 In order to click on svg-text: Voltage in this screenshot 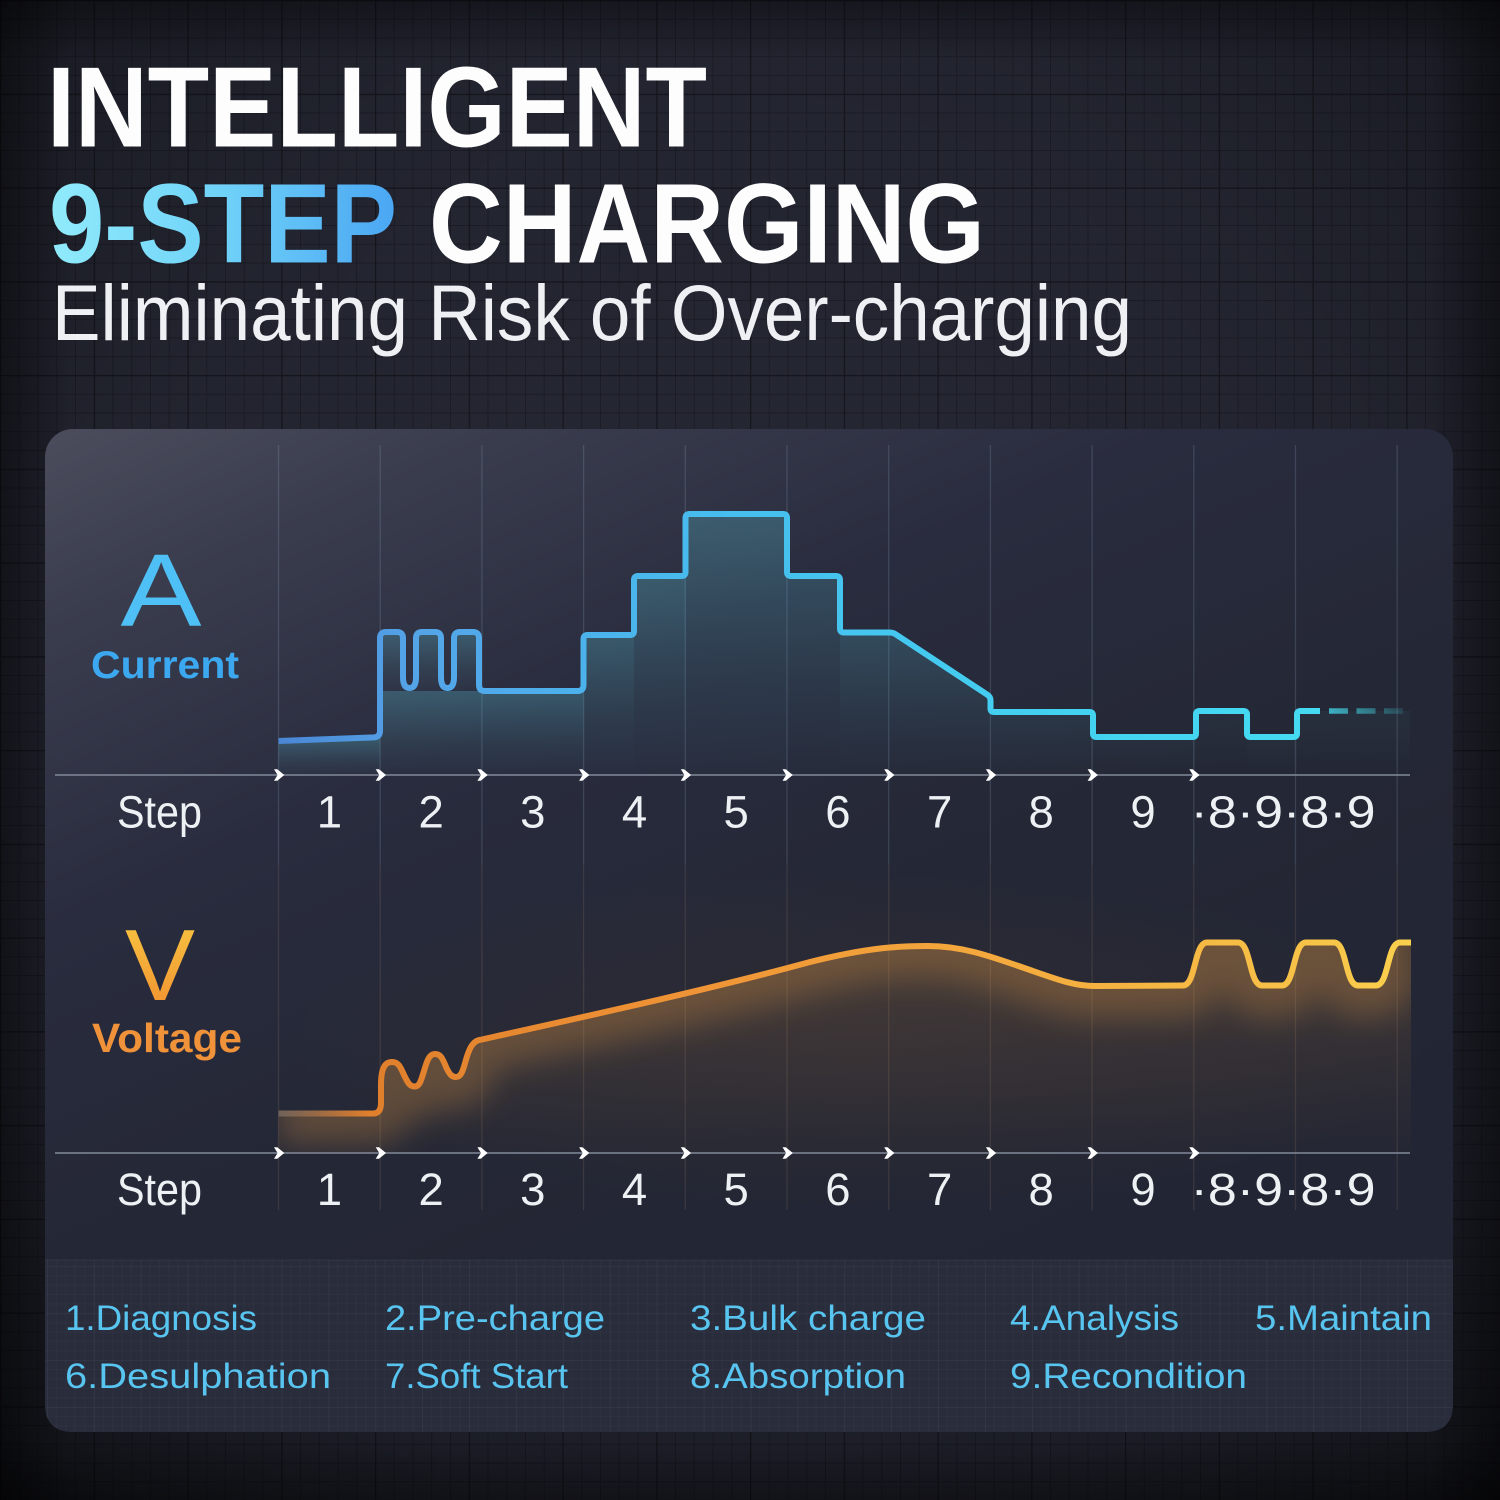, I will do `click(167, 1038)`.